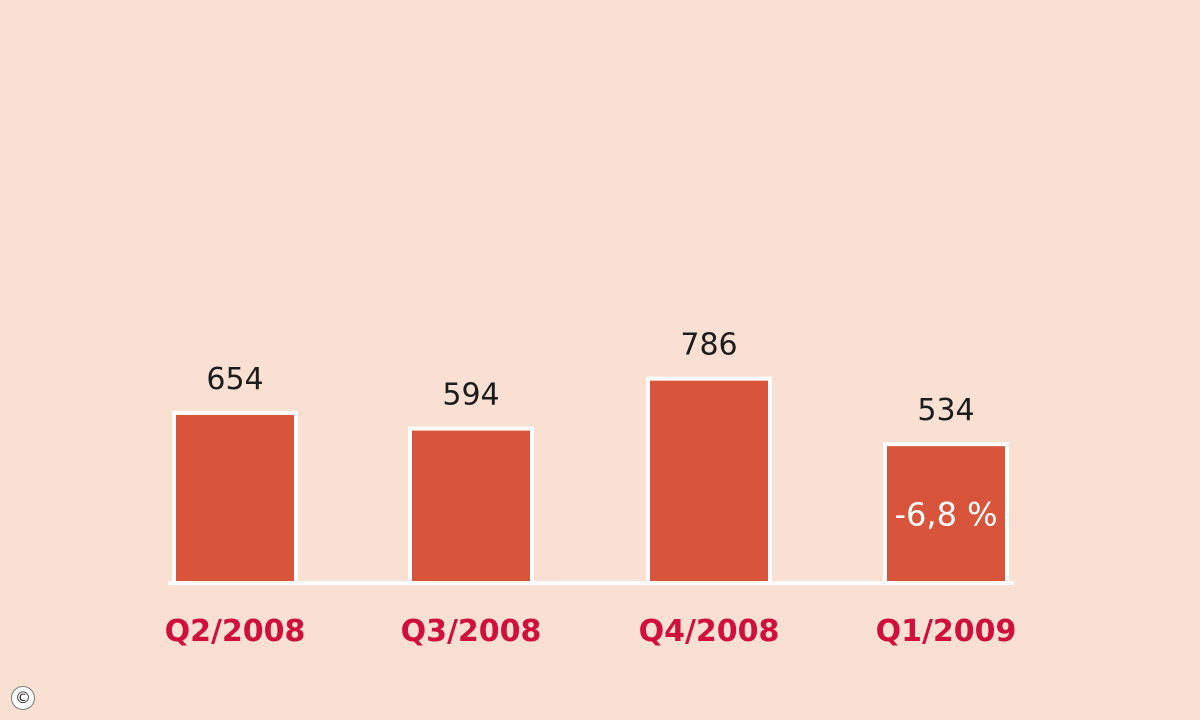 This screenshot has height=720, width=1200. I want to click on value-label: 594, so click(470, 395).